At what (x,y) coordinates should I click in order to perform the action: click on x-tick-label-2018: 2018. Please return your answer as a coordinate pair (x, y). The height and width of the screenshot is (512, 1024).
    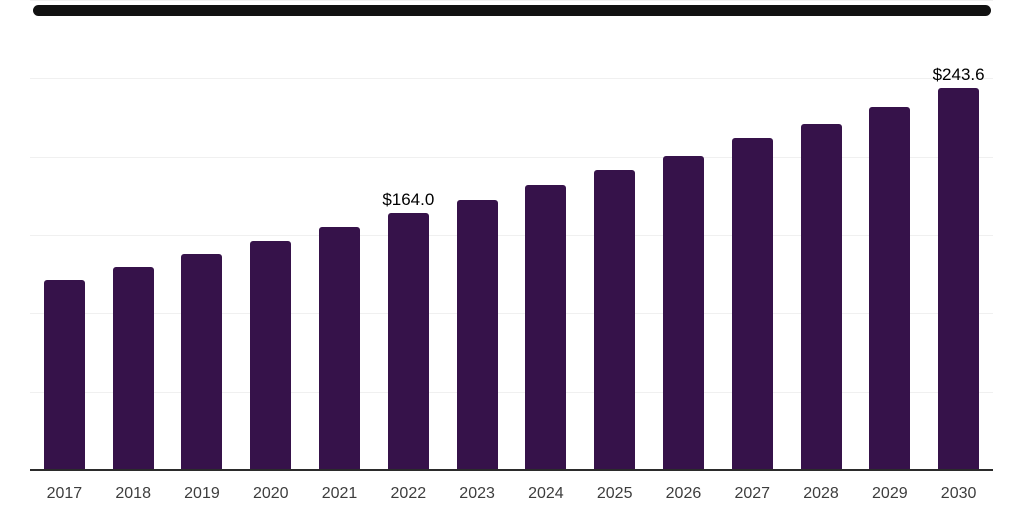
    Looking at the image, I should click on (133, 493).